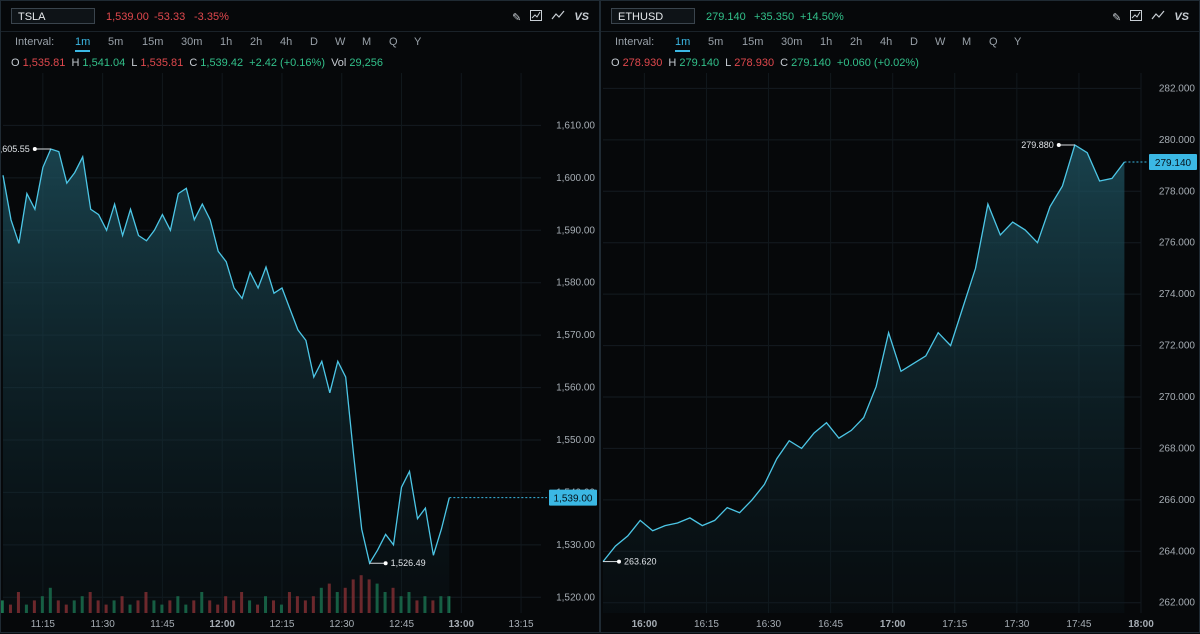 The width and height of the screenshot is (1200, 634). What do you see at coordinates (672, 63) in the screenshot?
I see `high-key: H` at bounding box center [672, 63].